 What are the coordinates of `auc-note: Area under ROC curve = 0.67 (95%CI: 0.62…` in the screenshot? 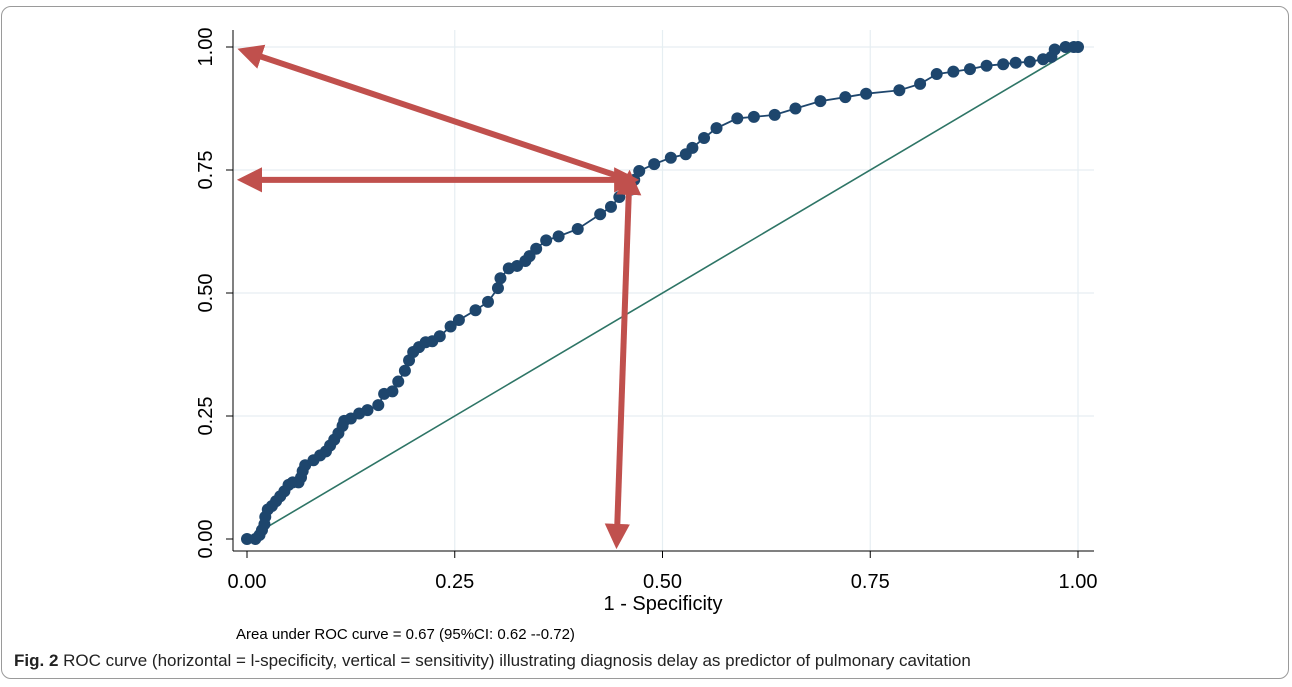 It's located at (405, 634).